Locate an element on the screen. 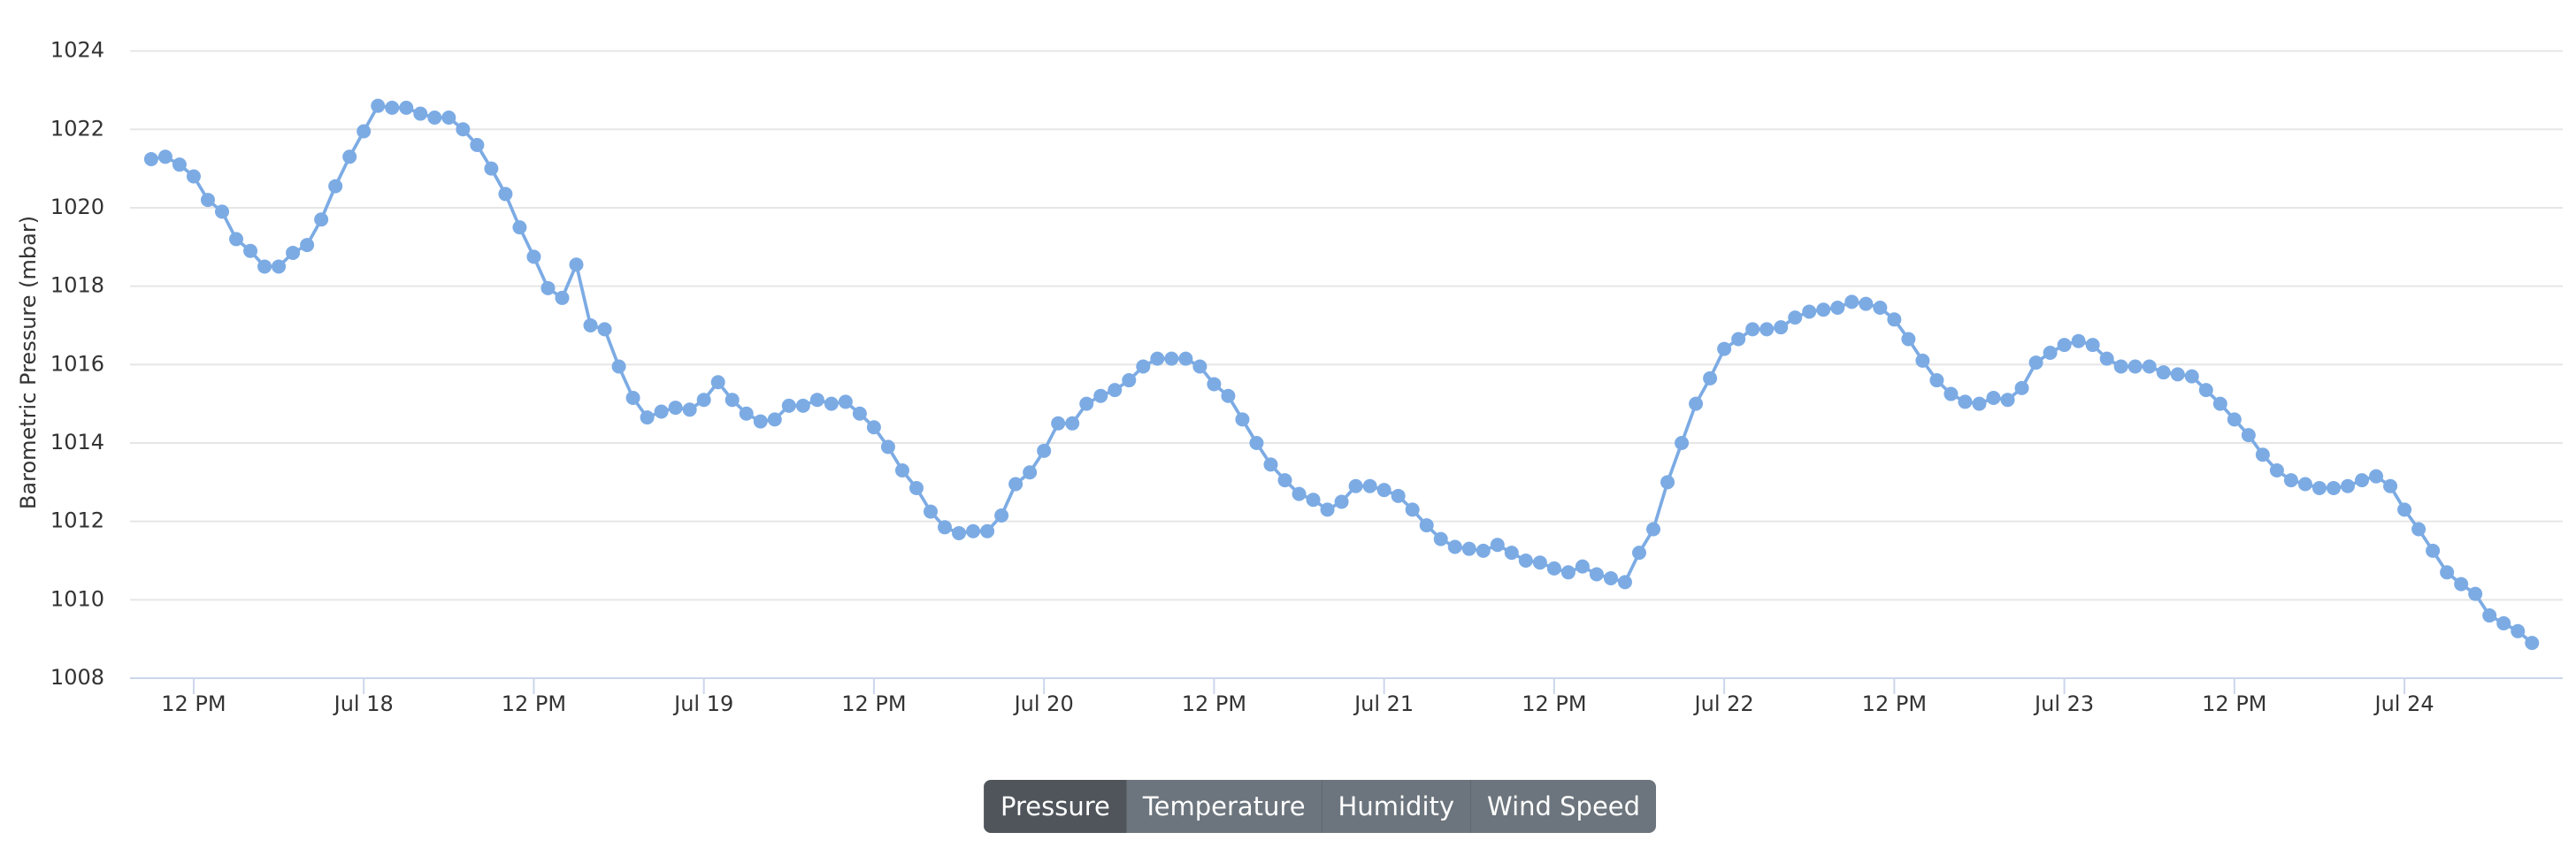 Image resolution: width=2576 pixels, height=863 pixels. tab-button: Wind Speed is located at coordinates (1563, 806).